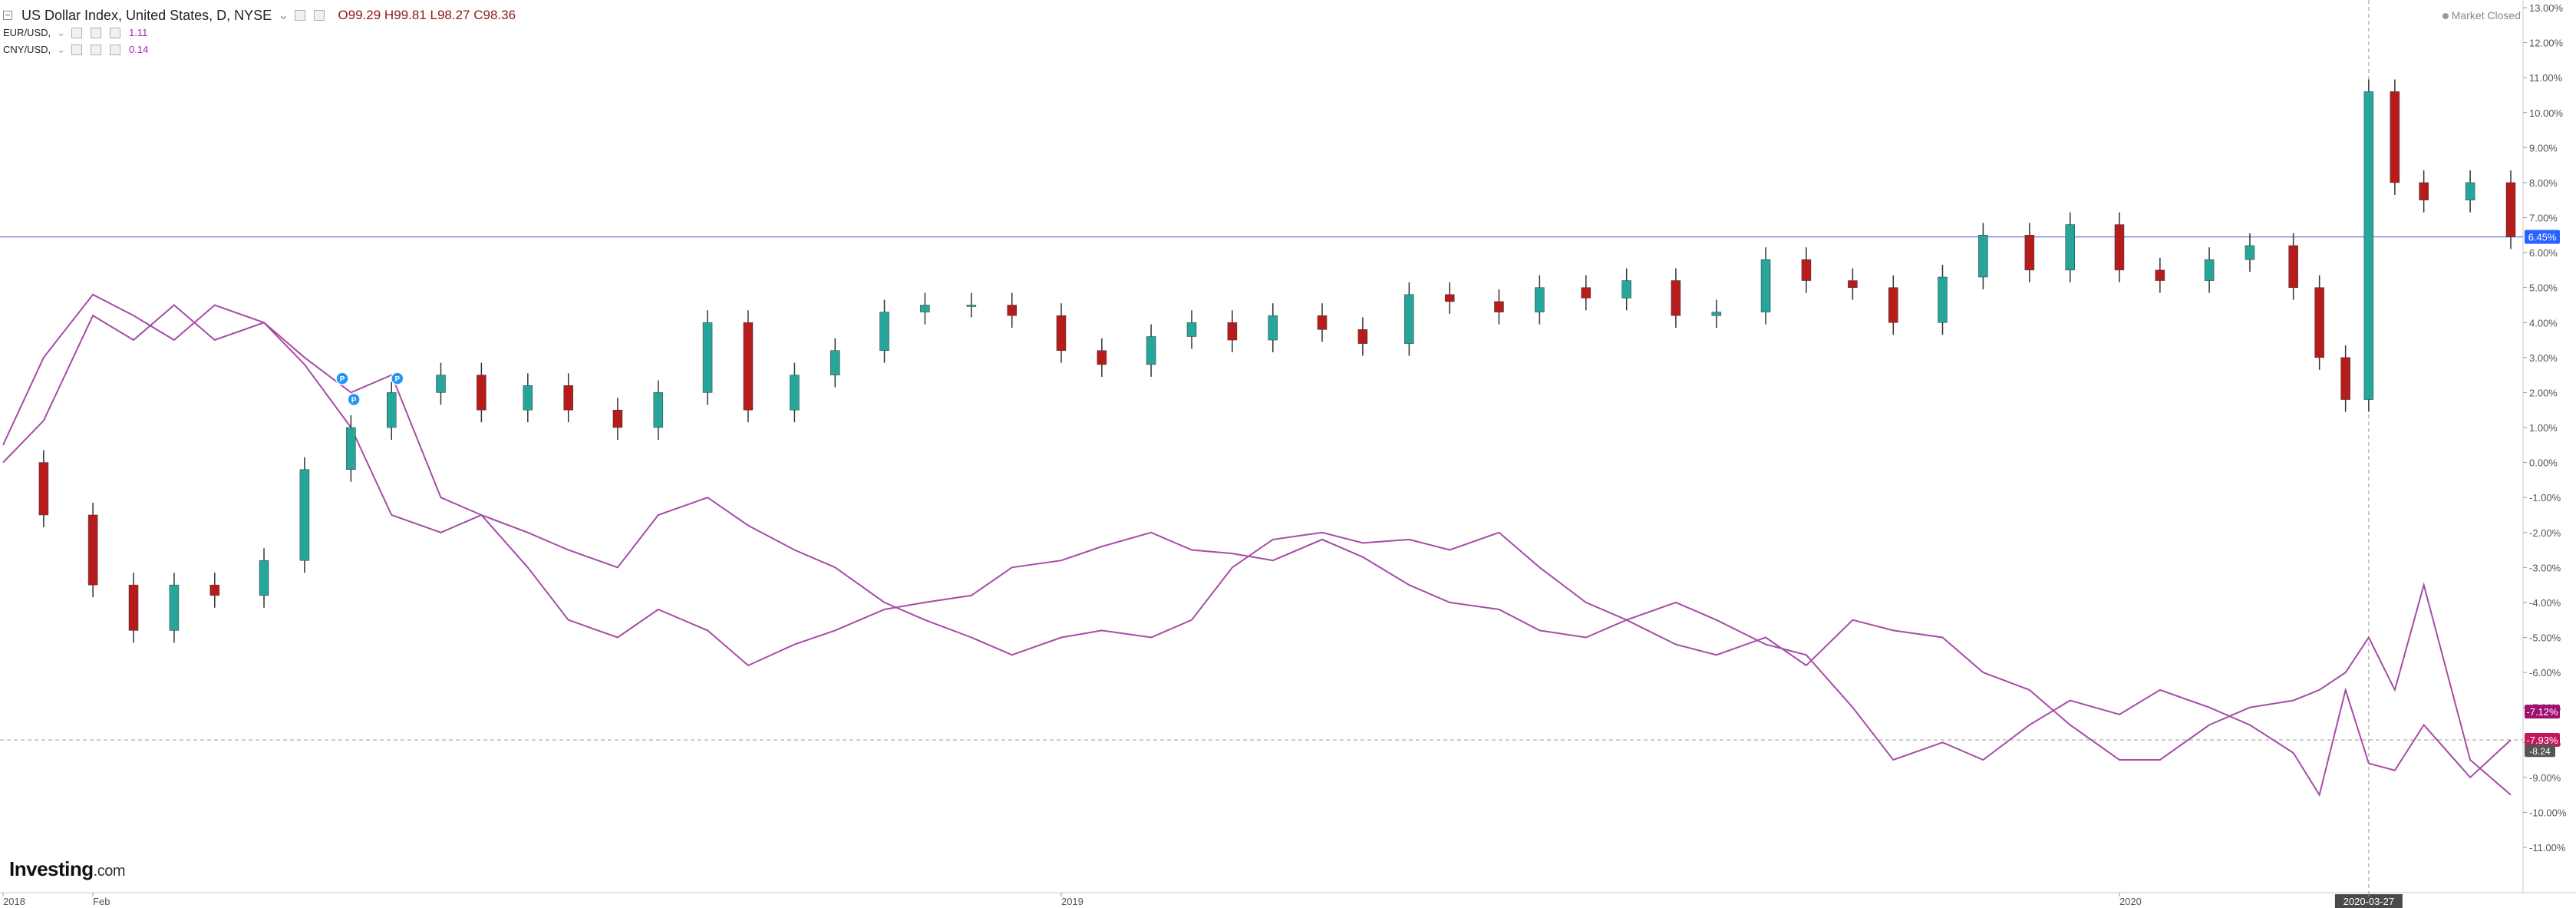 The width and height of the screenshot is (2576, 908). I want to click on y-tick-label: 3.00%, so click(2543, 358).